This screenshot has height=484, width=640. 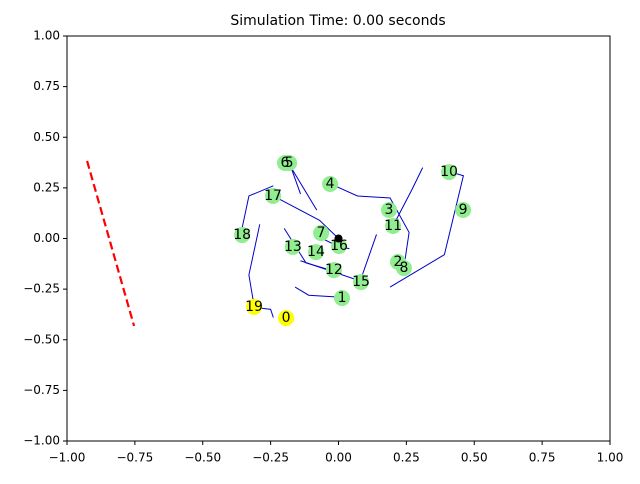 What do you see at coordinates (474, 458) in the screenshot?
I see `x-tick-label: 0.50` at bounding box center [474, 458].